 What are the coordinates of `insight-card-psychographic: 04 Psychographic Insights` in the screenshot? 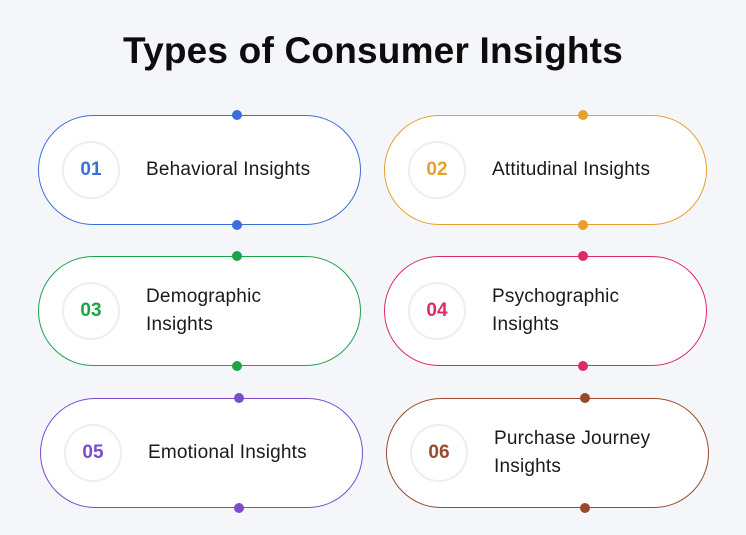 It's located at (545, 311).